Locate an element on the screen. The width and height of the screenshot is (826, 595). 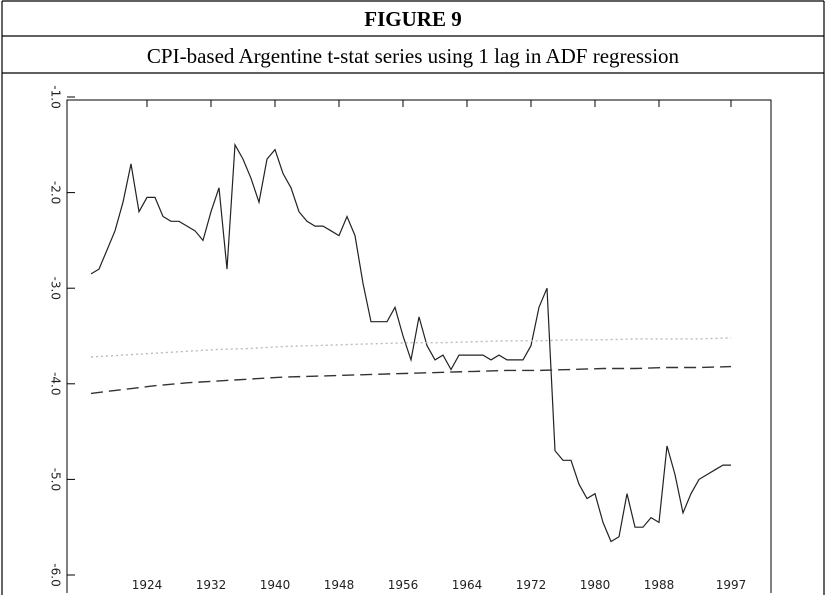
x-tick-label: 1988 is located at coordinates (659, 585).